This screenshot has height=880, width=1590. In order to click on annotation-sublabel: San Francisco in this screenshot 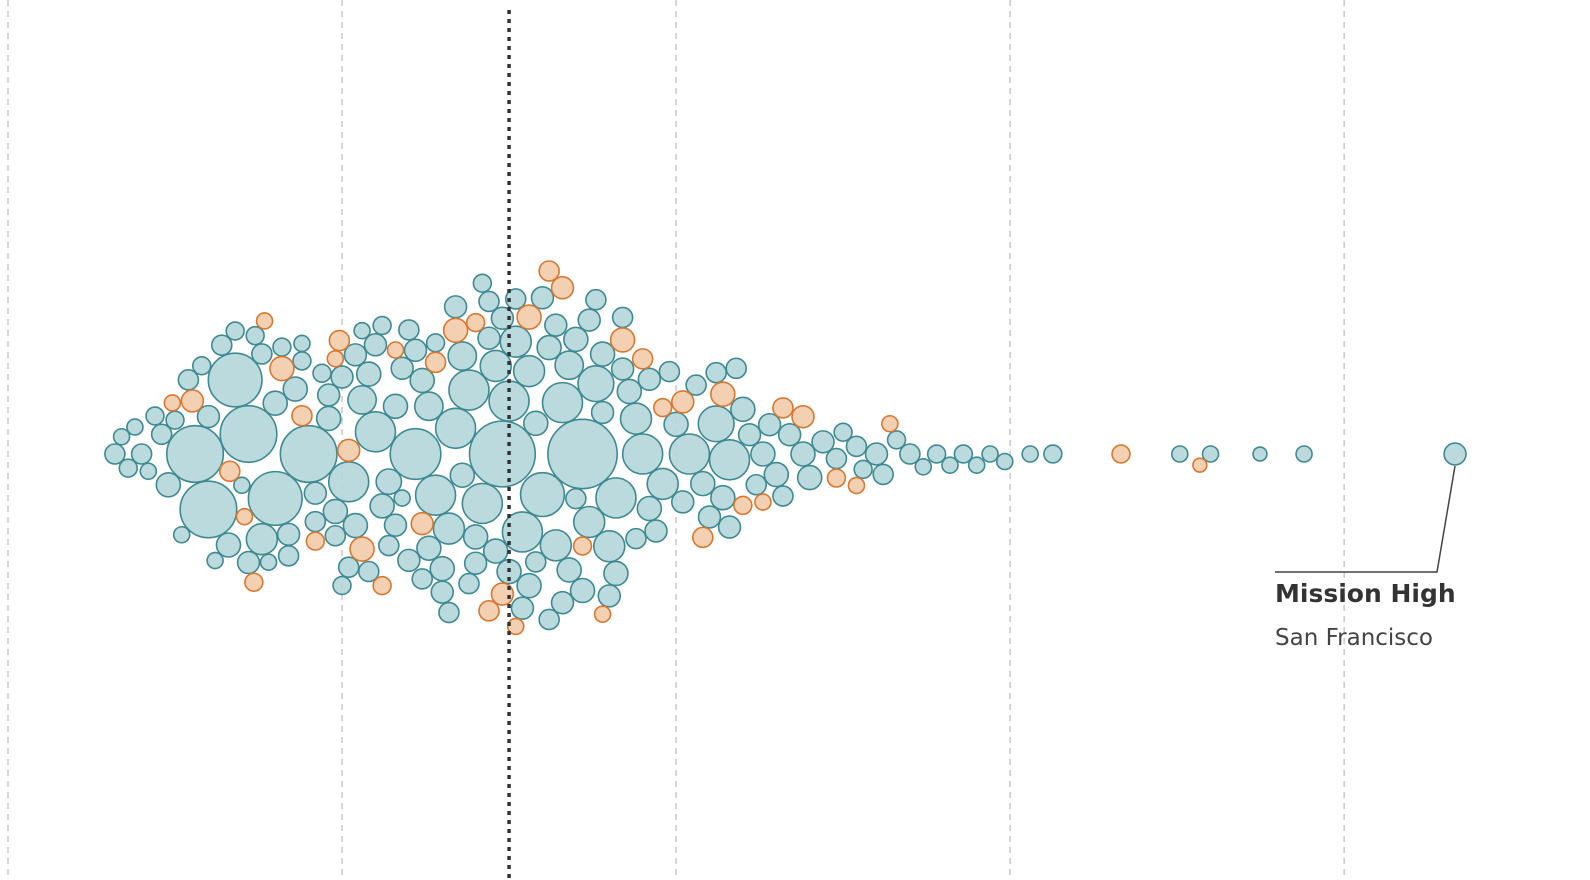, I will do `click(1354, 638)`.